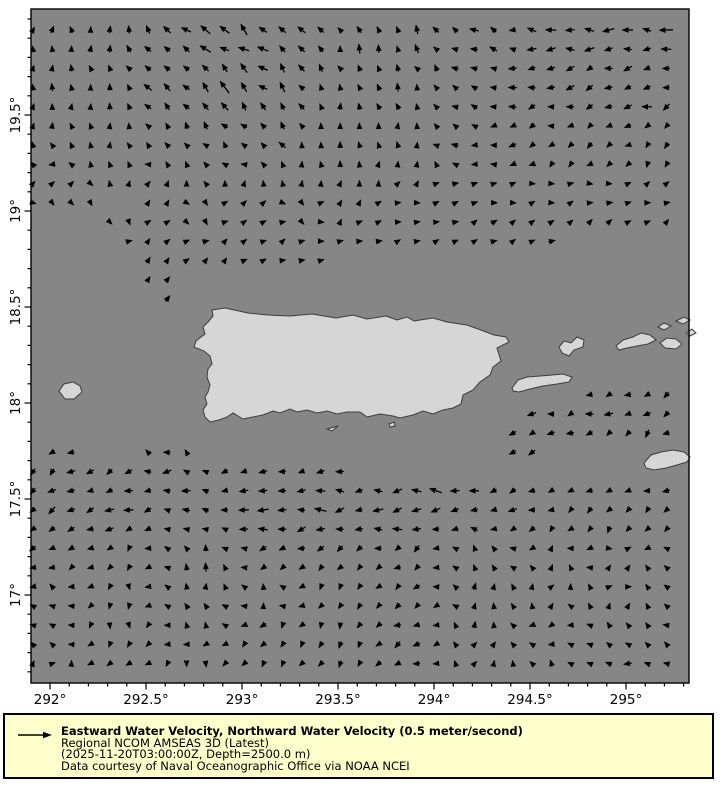 This screenshot has height=800, width=720. I want to click on reference-arrow-icon, so click(35, 735).